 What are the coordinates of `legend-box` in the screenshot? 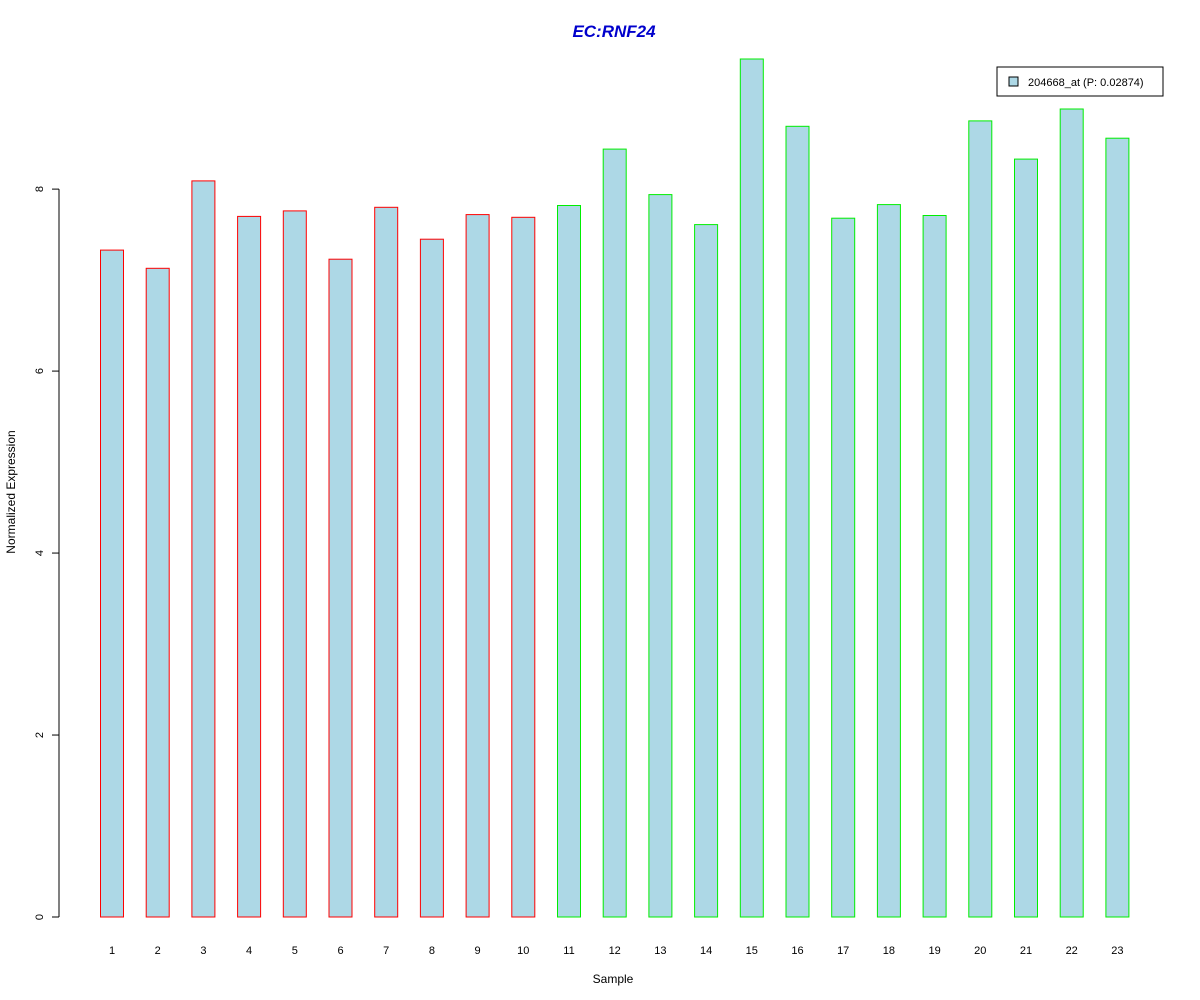 It's located at (1080, 81).